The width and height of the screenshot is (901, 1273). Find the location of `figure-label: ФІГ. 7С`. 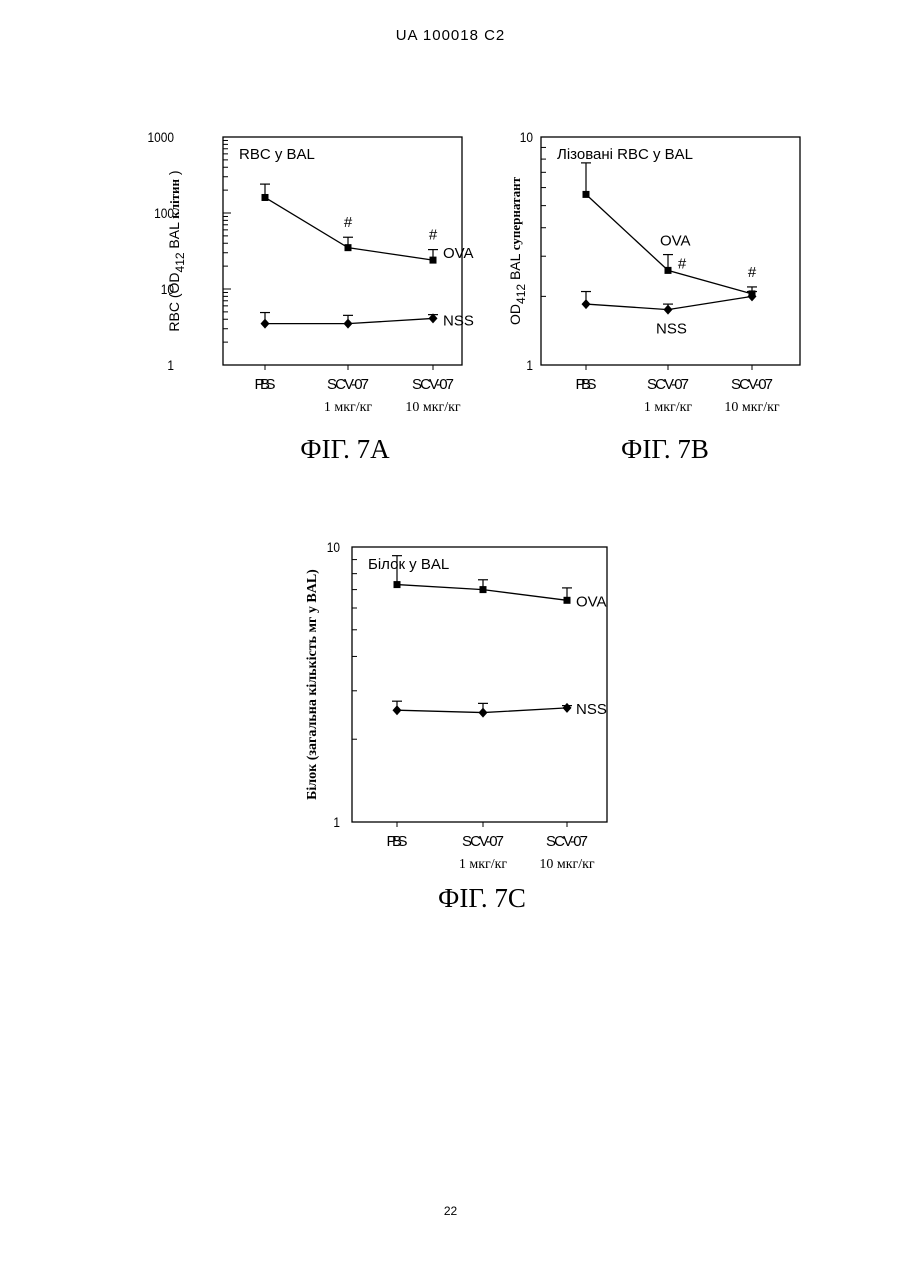

figure-label: ФІГ. 7С is located at coordinates (482, 898).